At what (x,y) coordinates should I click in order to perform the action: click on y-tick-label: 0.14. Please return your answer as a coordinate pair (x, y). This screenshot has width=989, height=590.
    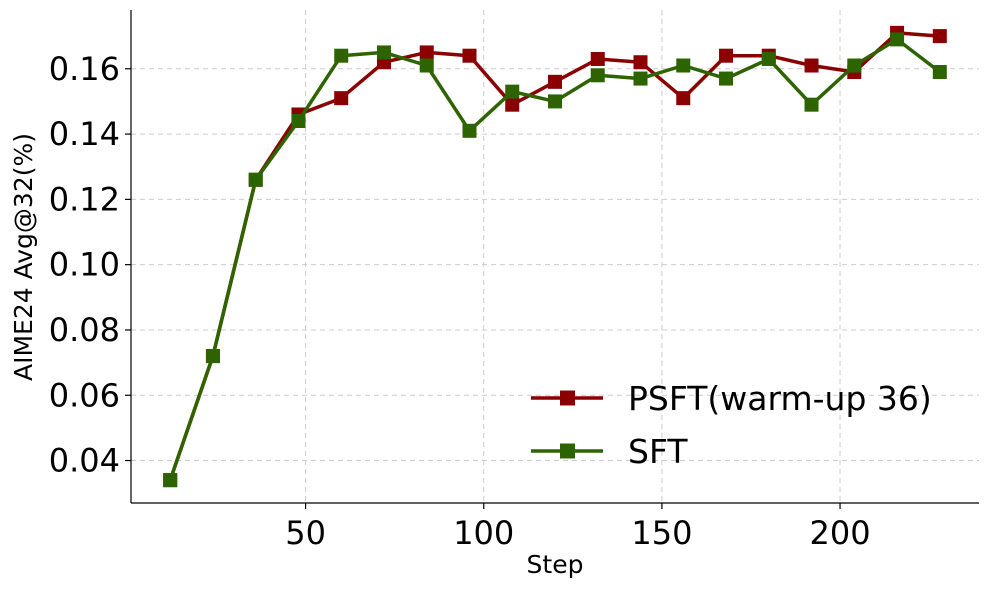
    Looking at the image, I should click on (84, 134).